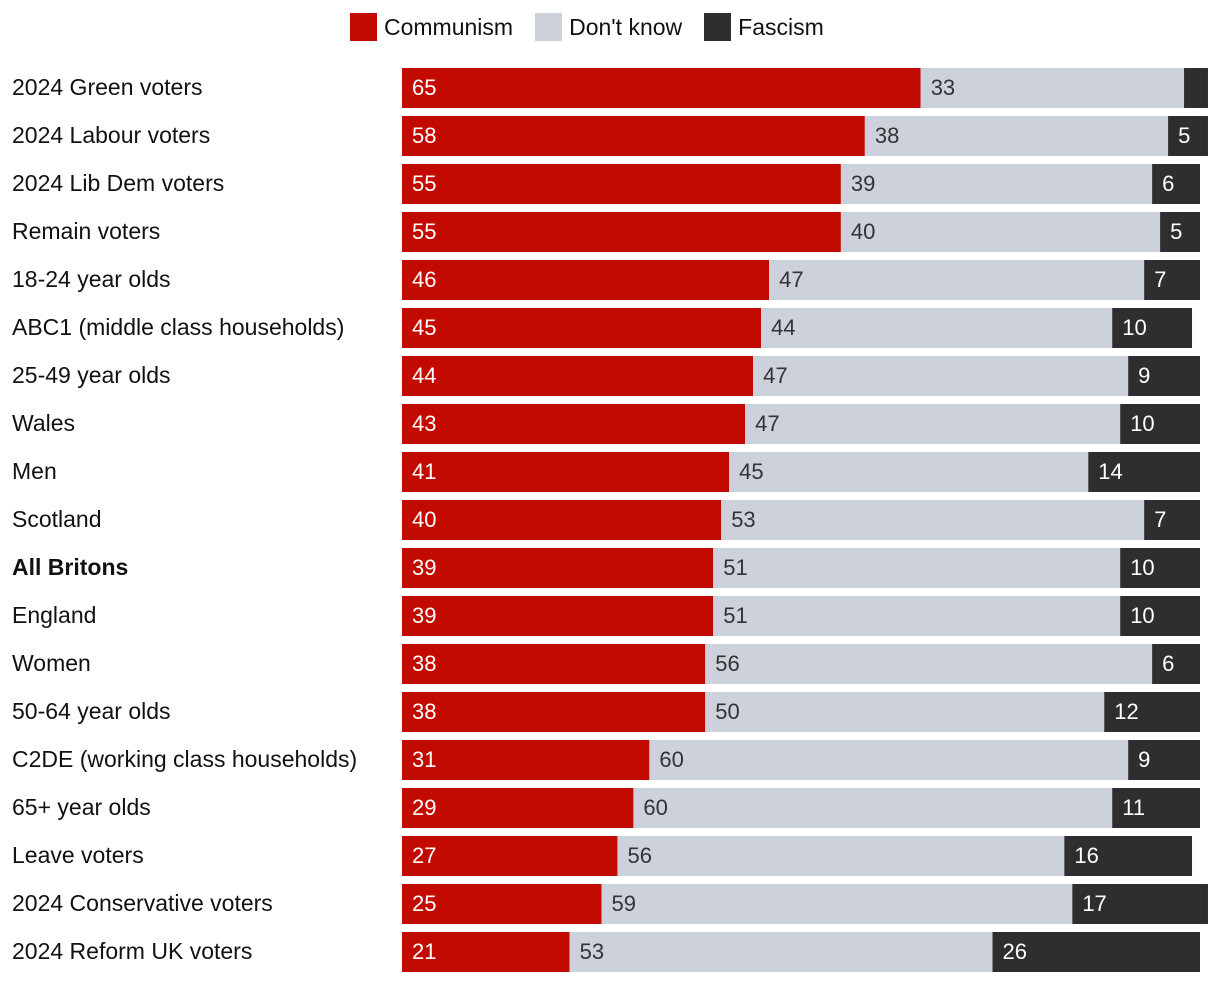 This screenshot has width=1220, height=984. What do you see at coordinates (606, 616) in the screenshot?
I see `bar-row-england: England 39 51 10` at bounding box center [606, 616].